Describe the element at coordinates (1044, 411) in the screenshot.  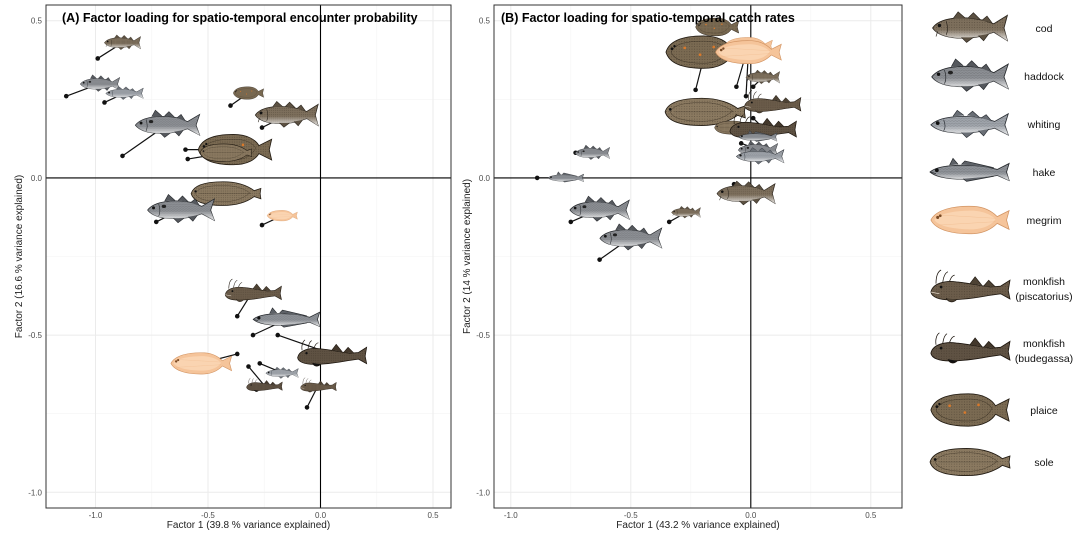
I see `legend-label: plaice` at that location.